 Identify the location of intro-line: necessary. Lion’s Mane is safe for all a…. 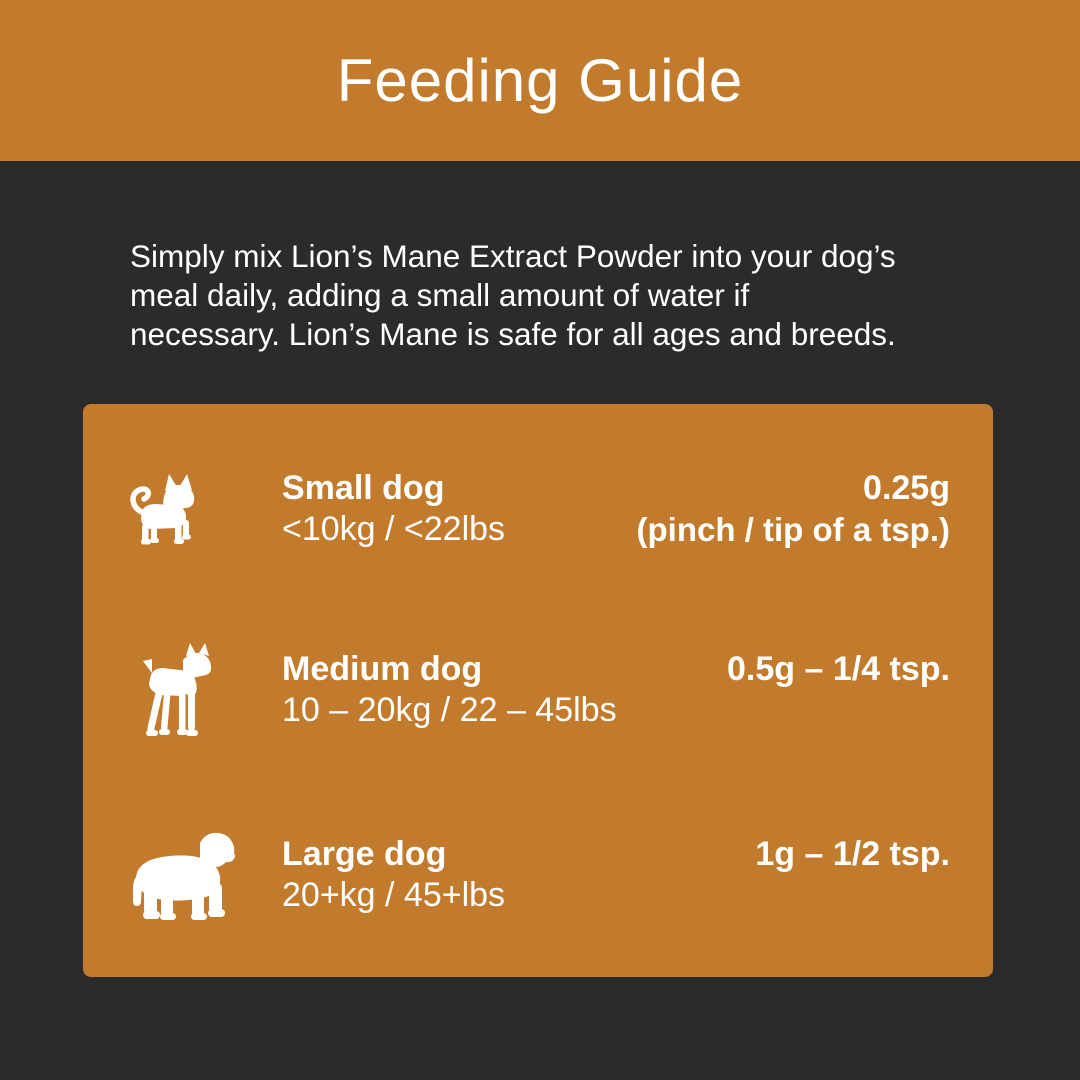
(513, 334).